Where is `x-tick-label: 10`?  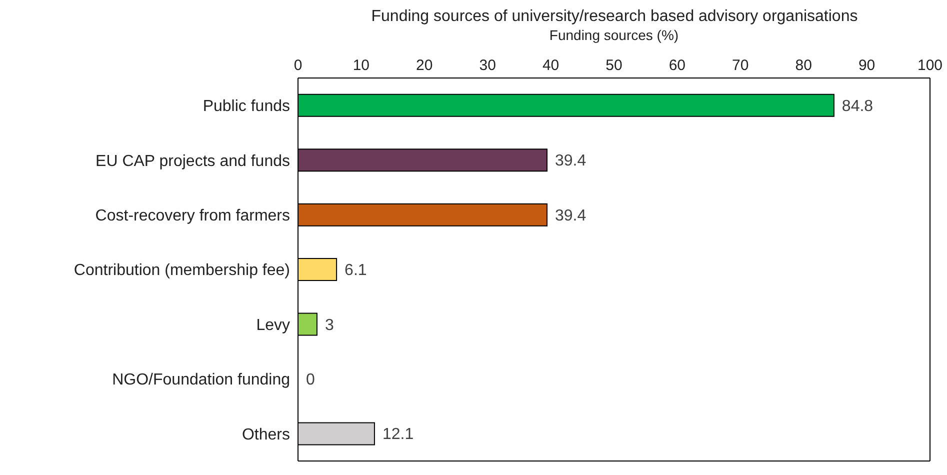 x-tick-label: 10 is located at coordinates (361, 65).